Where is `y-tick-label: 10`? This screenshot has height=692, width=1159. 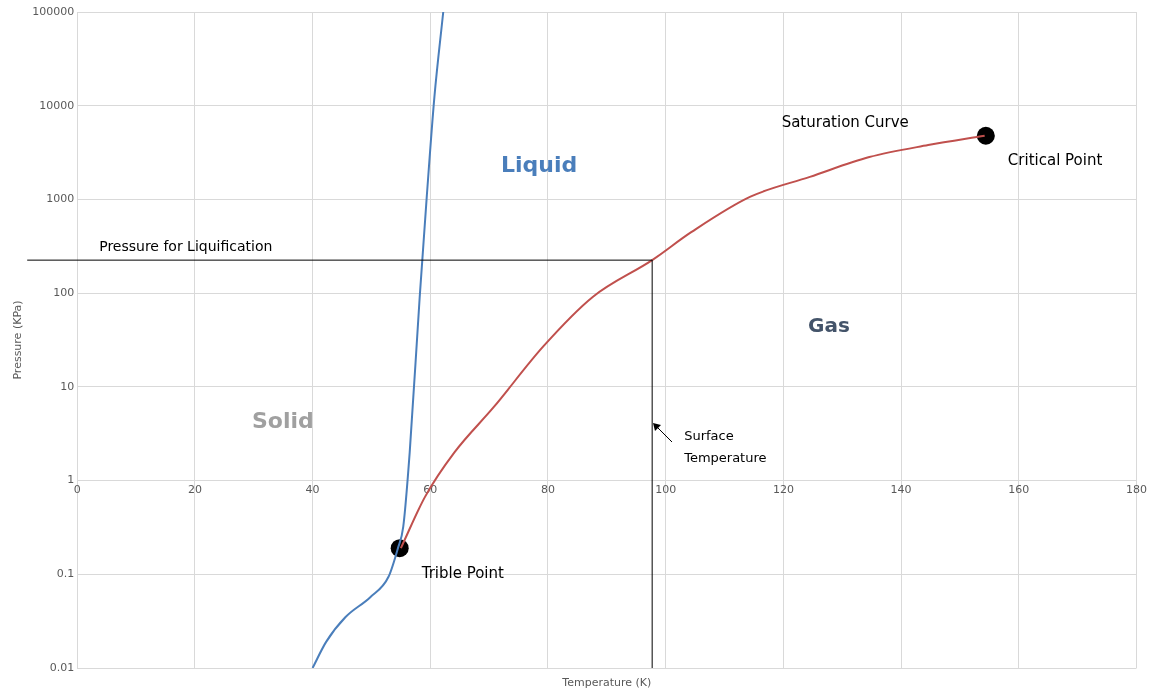 y-tick-label: 10 is located at coordinates (67, 386).